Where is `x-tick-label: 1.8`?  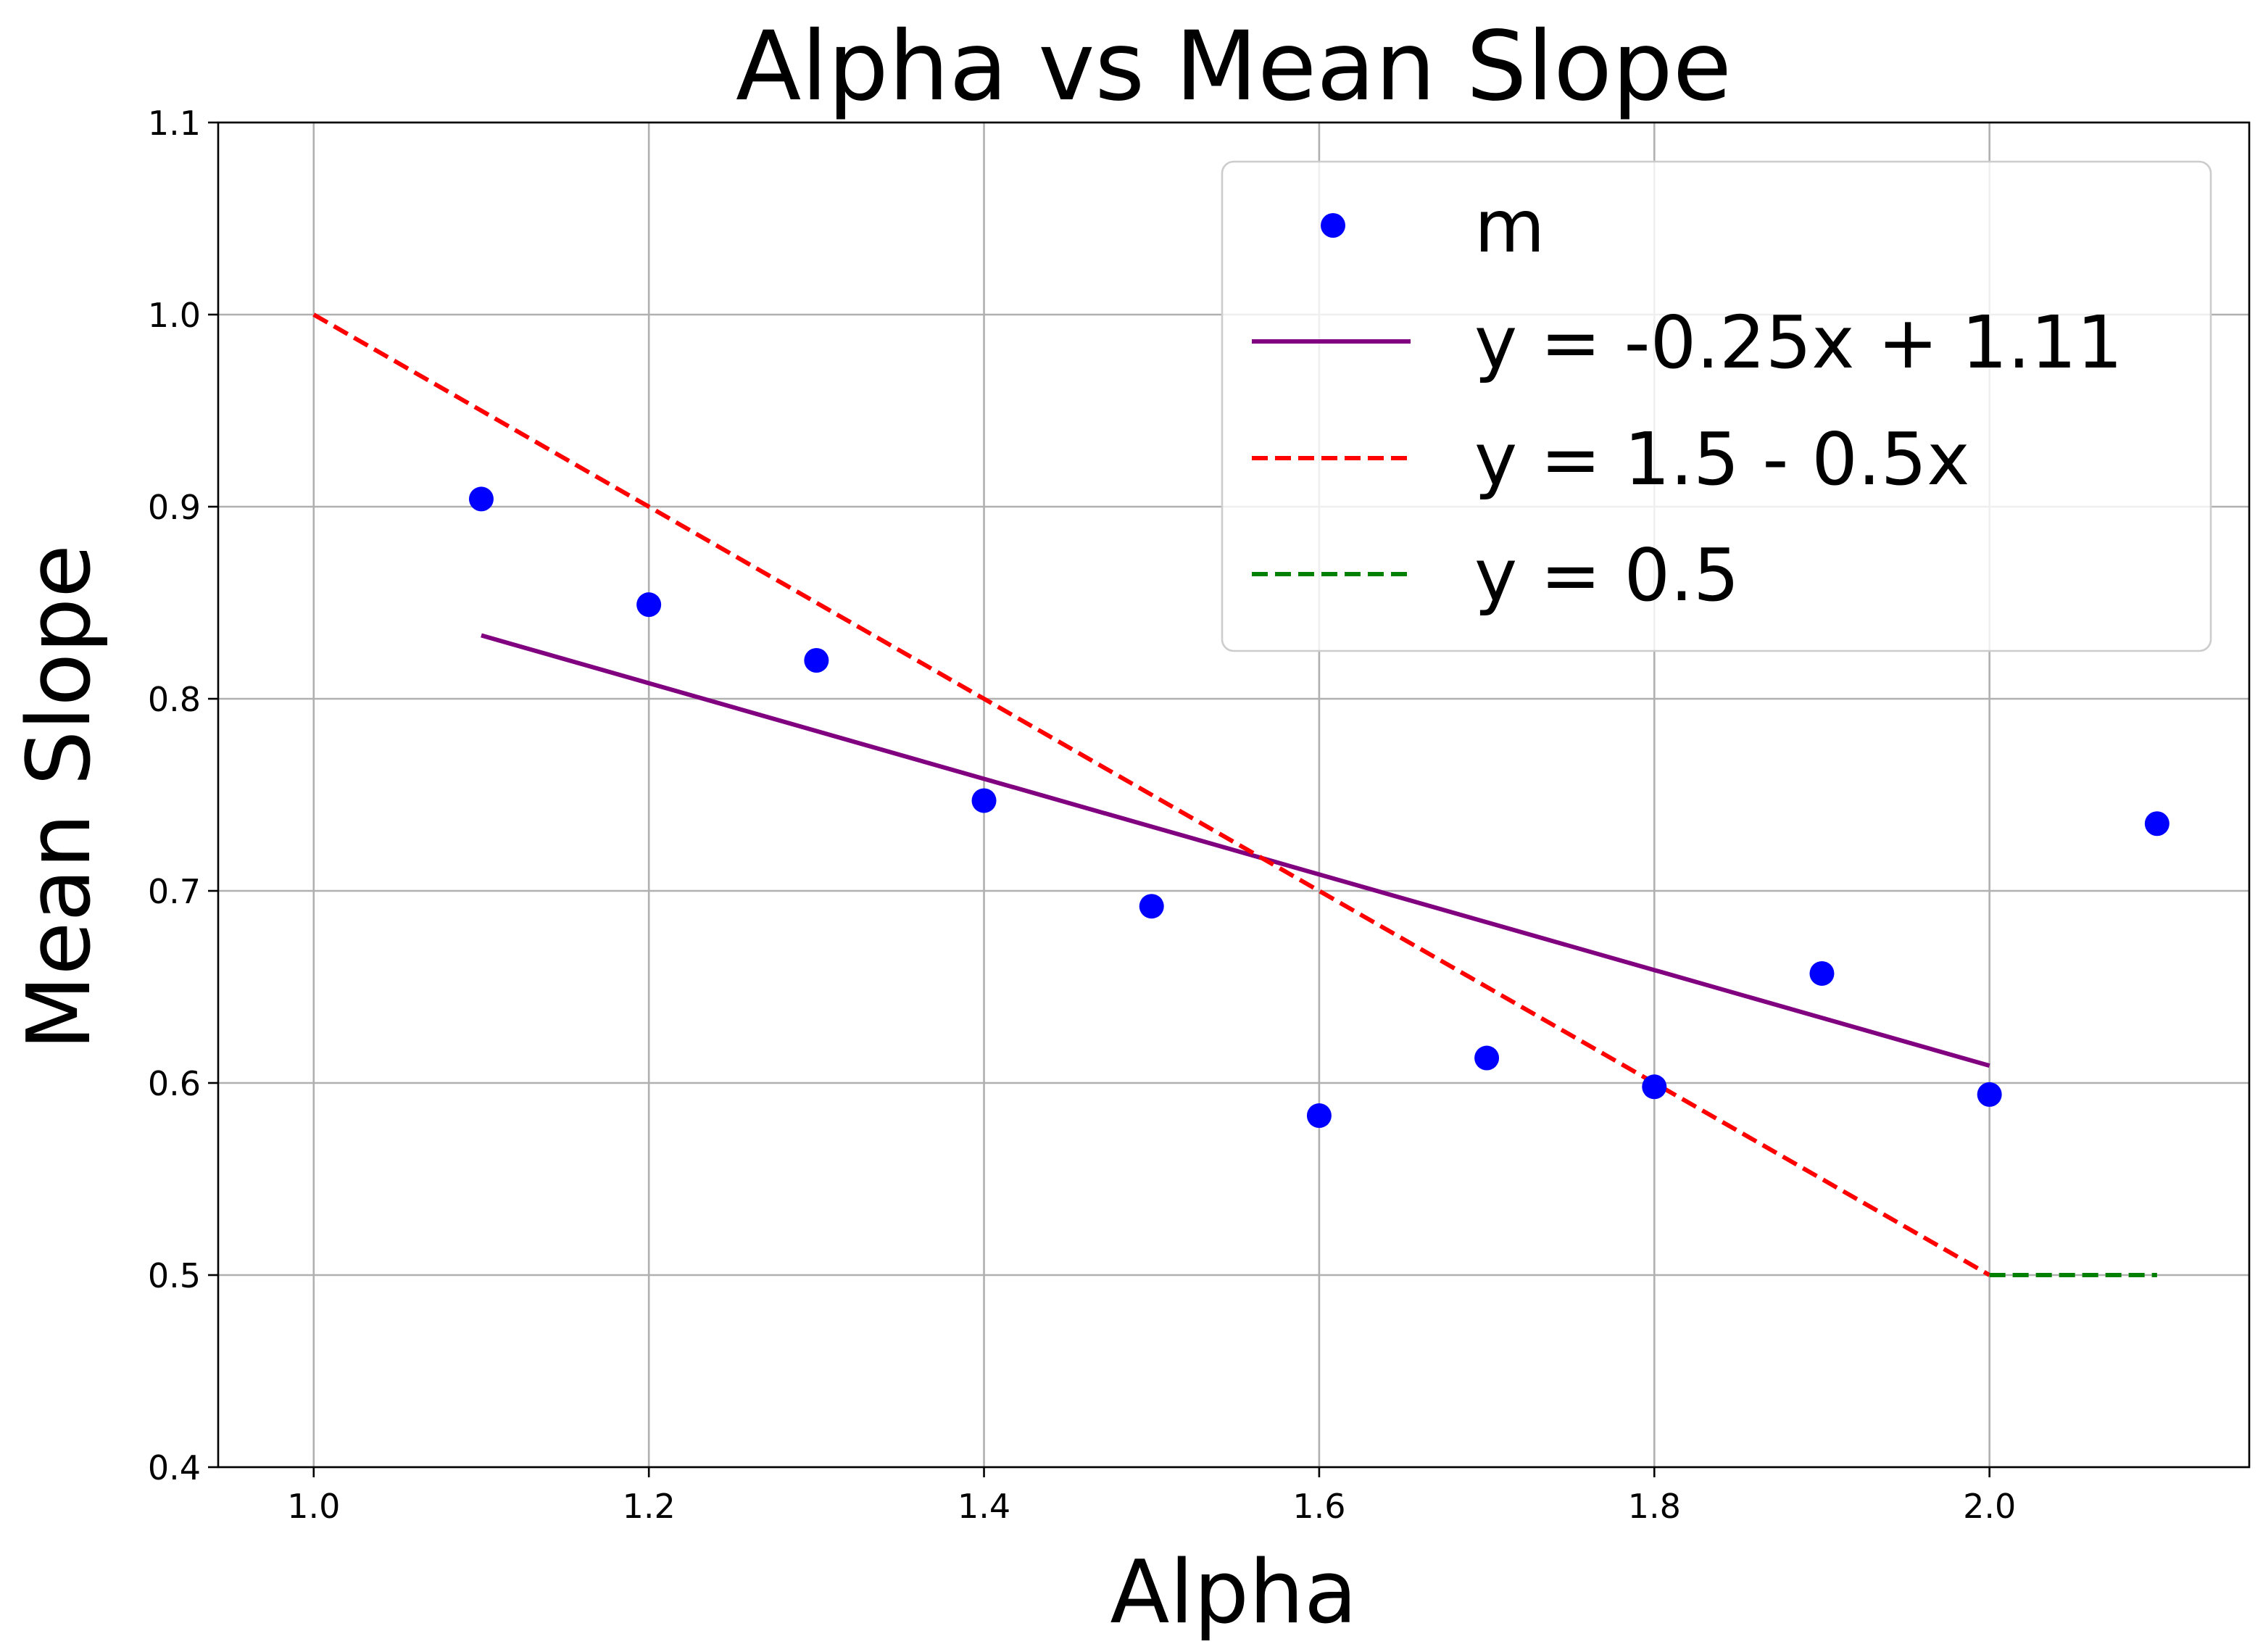 x-tick-label: 1.8 is located at coordinates (1655, 1506).